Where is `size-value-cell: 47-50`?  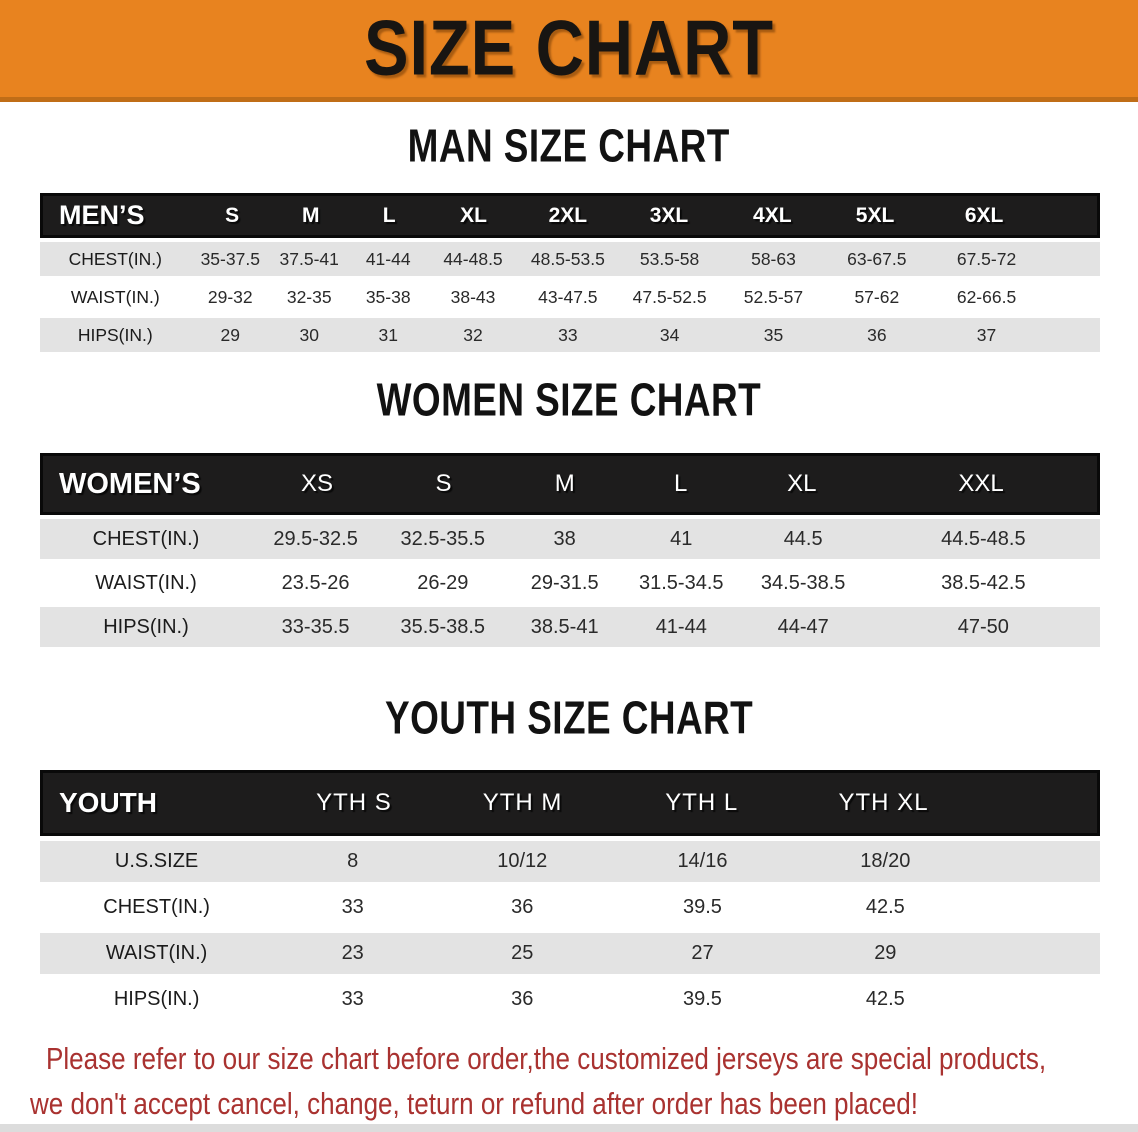
size-value-cell: 47-50 is located at coordinates (983, 626).